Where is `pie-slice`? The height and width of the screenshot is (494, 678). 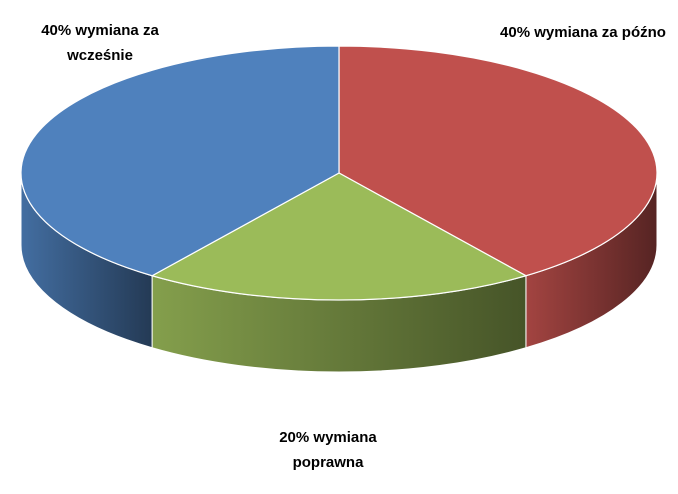
pie-slice is located at coordinates (339, 236).